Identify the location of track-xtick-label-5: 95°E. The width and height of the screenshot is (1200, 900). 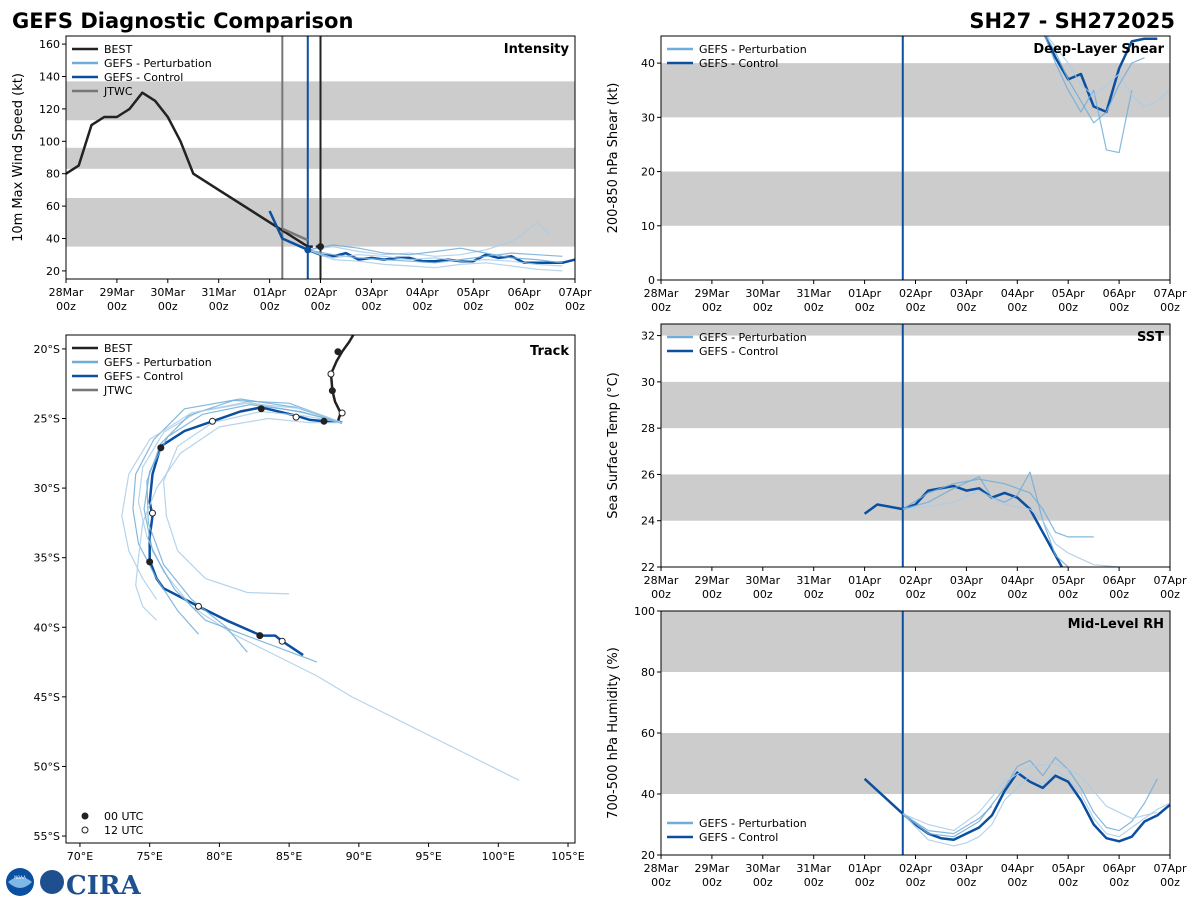
(428, 856).